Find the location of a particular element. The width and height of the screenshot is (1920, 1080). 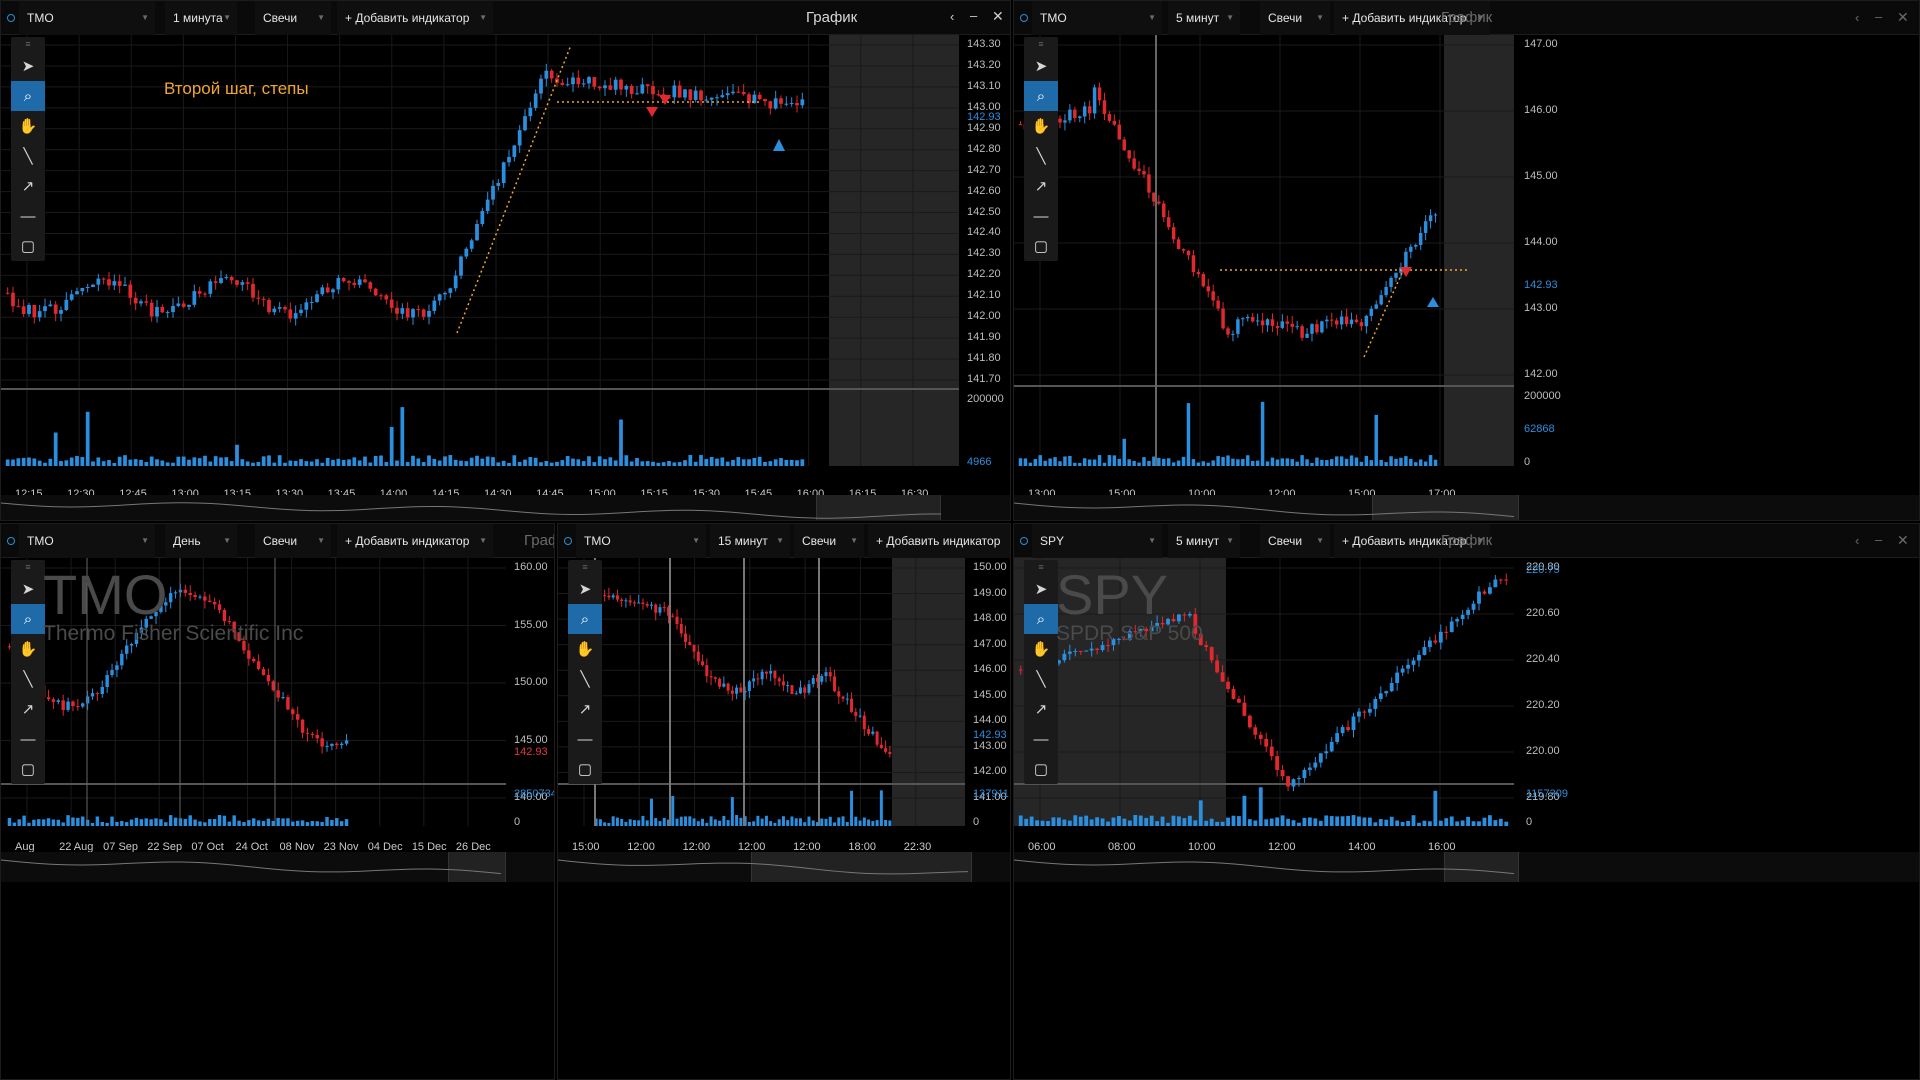

interval-select: 15 минут ▼ is located at coordinates (750, 541).